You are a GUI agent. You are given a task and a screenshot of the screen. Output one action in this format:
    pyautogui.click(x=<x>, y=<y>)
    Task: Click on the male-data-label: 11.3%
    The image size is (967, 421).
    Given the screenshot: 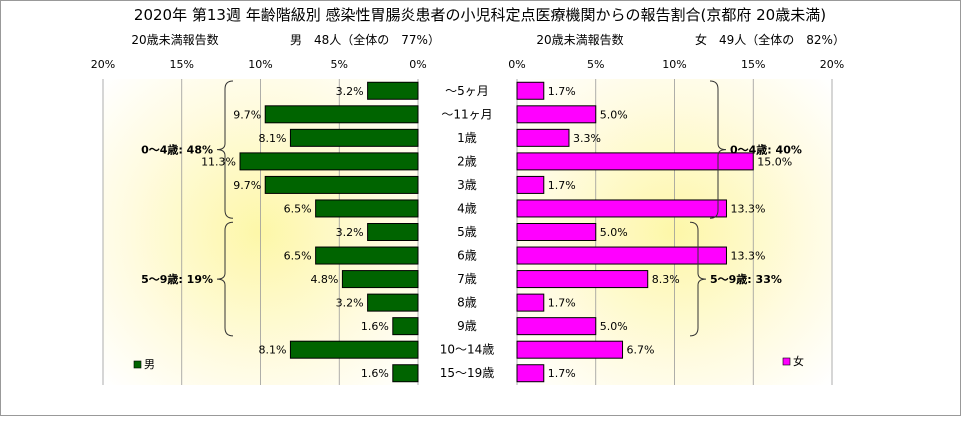 What is the action you would take?
    pyautogui.click(x=218, y=161)
    